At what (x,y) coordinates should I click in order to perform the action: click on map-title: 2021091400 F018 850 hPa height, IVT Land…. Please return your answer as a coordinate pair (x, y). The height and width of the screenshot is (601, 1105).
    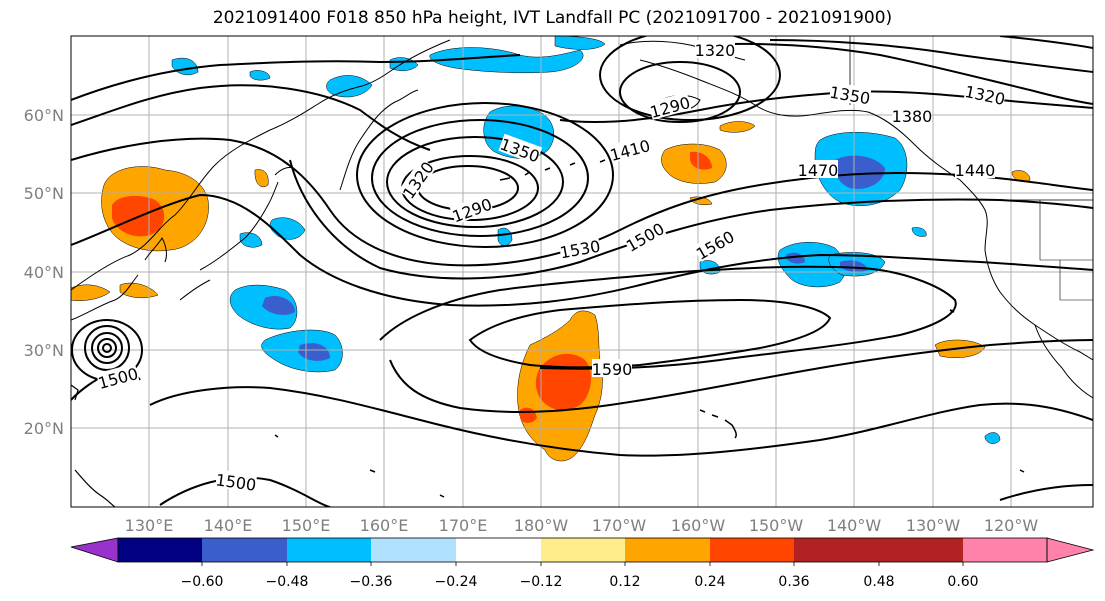
    Looking at the image, I should click on (552, 18).